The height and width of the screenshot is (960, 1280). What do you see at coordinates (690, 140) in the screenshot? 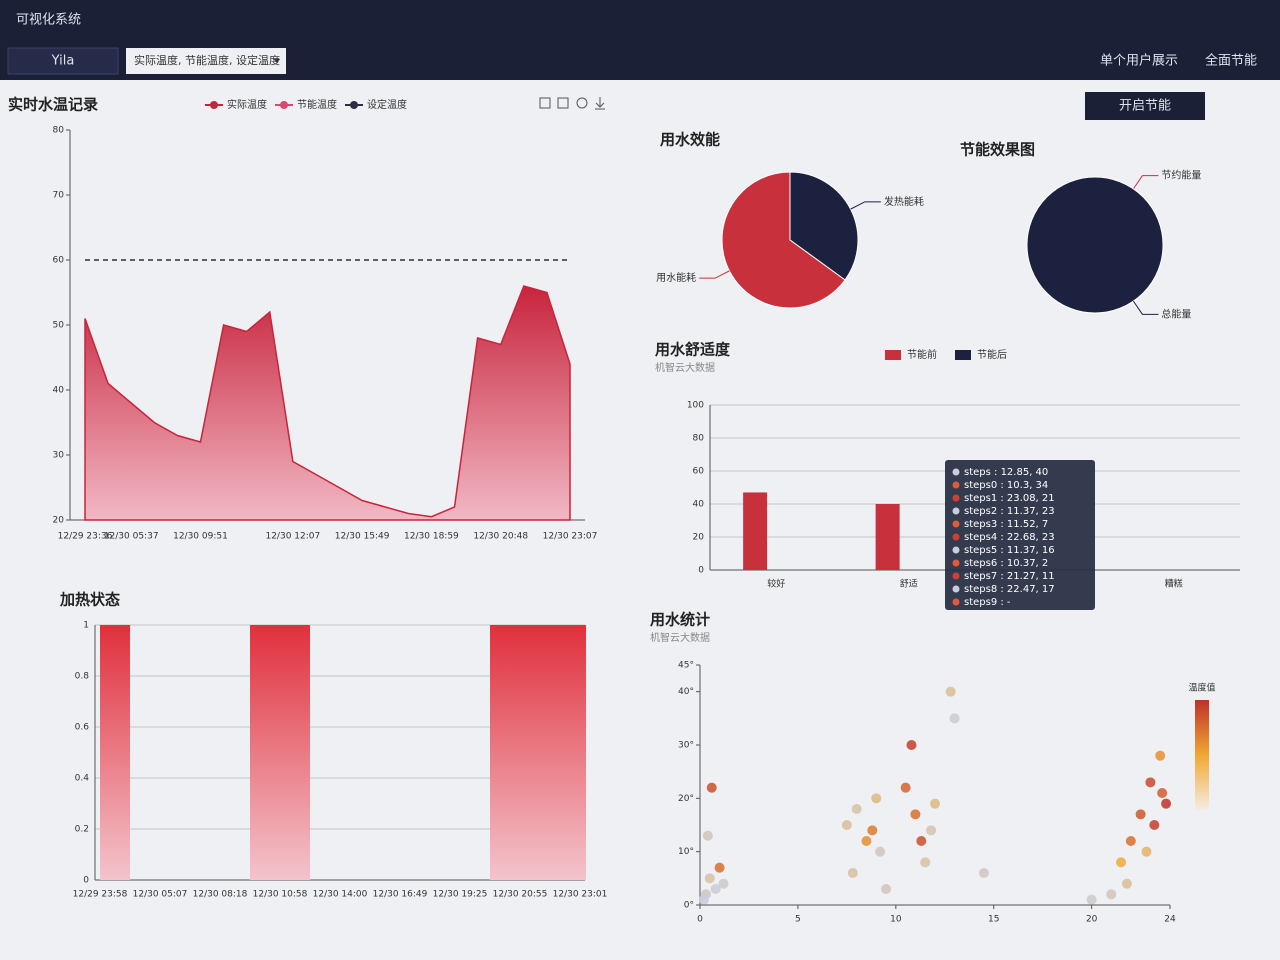
I see `chart-title: 用水效能` at bounding box center [690, 140].